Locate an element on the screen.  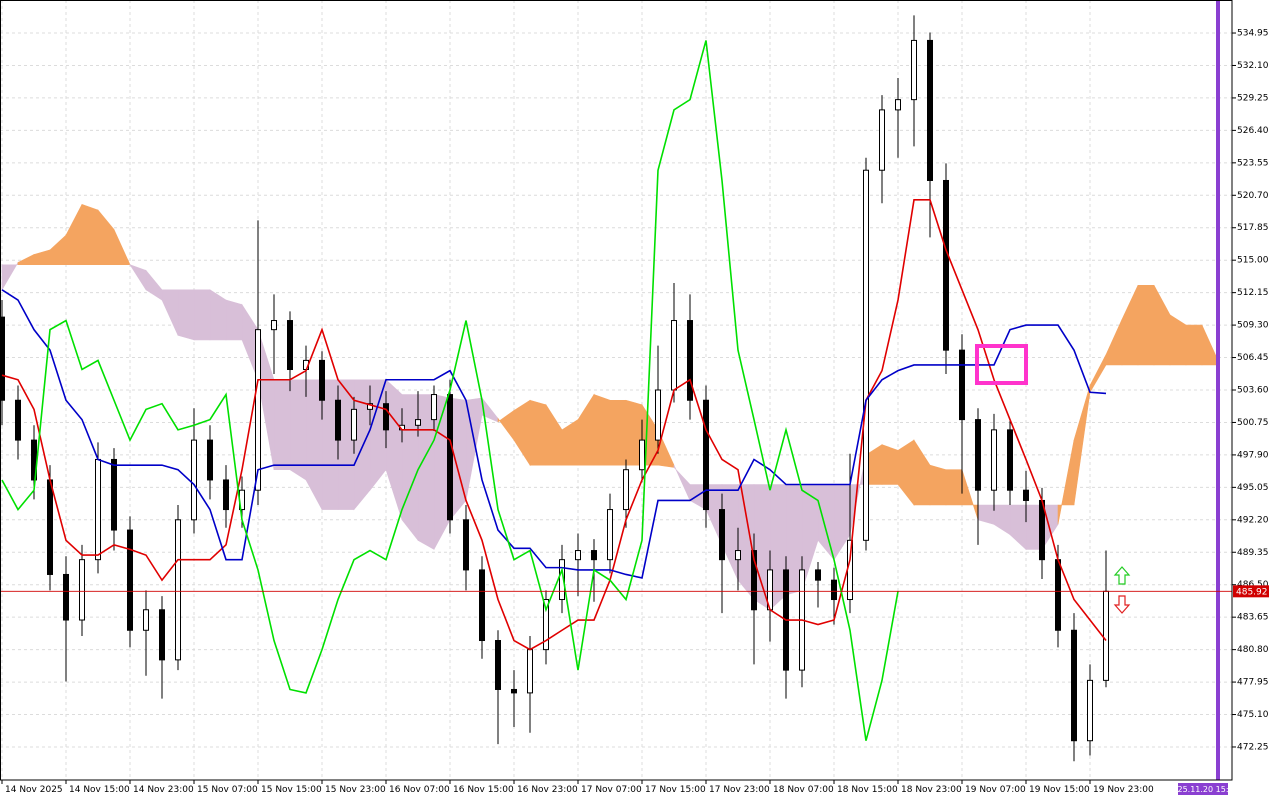
y-tick-label: 489.35 is located at coordinates (1253, 553).